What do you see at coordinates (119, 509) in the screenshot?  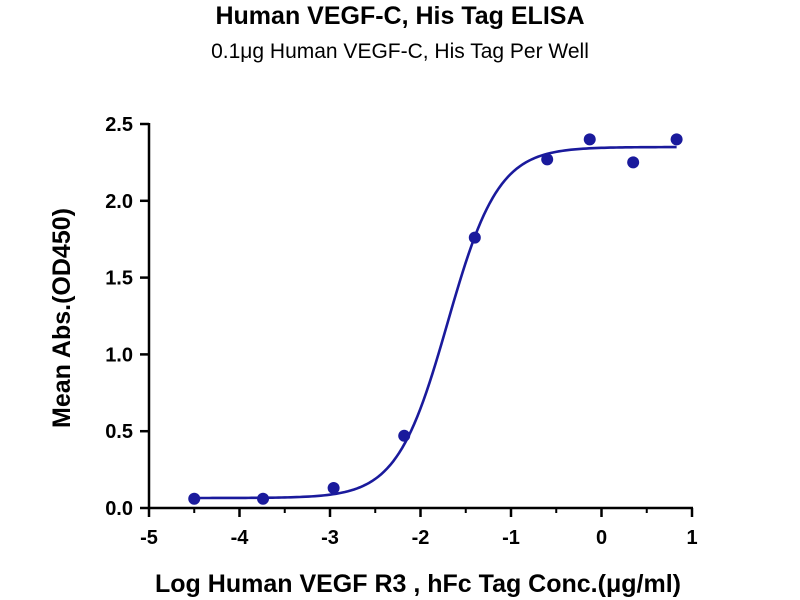 I see `y-tick-label: 0.0` at bounding box center [119, 509].